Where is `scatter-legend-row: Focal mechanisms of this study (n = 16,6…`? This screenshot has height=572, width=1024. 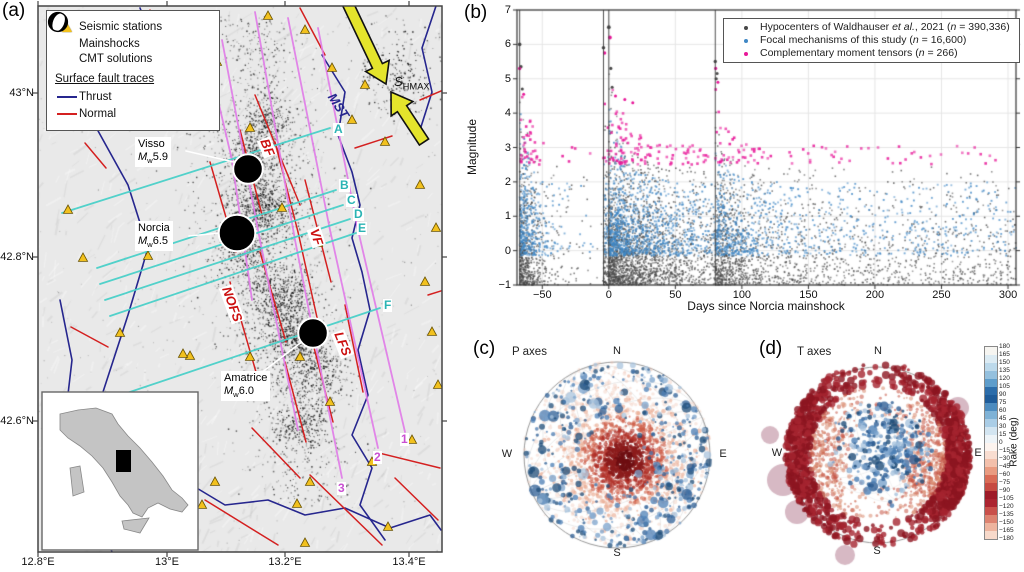 scatter-legend-row: Focal mechanisms of this study (n = 16,6… is located at coordinates (874, 40).